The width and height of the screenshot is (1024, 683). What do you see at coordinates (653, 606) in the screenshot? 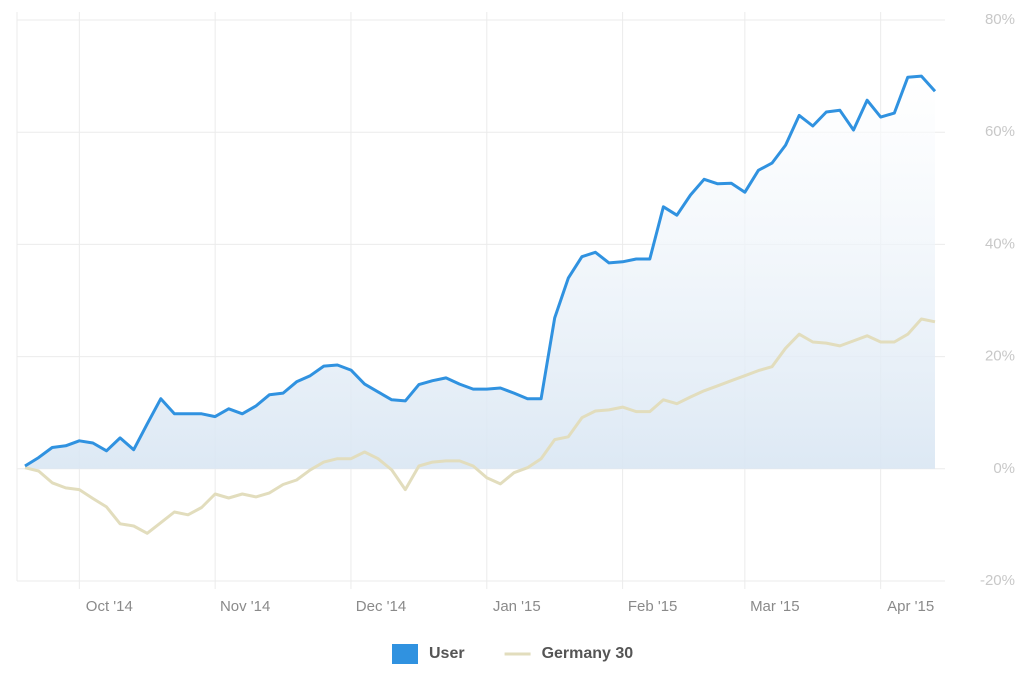
I see `x-tick-label: Feb '15` at bounding box center [653, 606].